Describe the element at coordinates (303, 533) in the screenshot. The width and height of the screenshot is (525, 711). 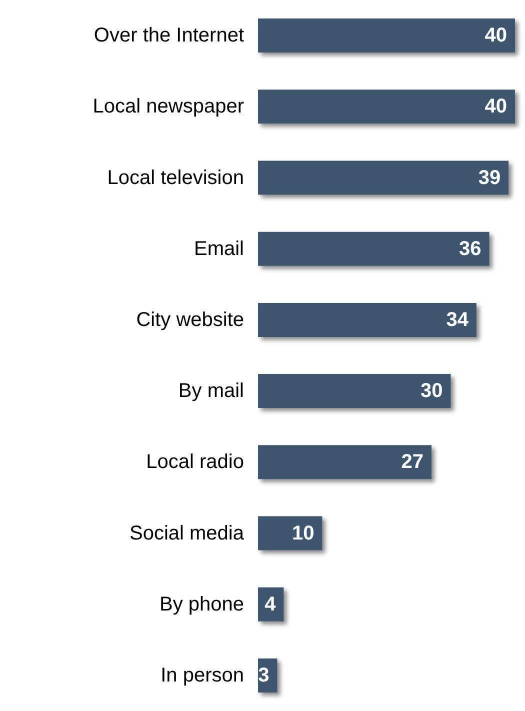
I see `data-label: 10` at that location.